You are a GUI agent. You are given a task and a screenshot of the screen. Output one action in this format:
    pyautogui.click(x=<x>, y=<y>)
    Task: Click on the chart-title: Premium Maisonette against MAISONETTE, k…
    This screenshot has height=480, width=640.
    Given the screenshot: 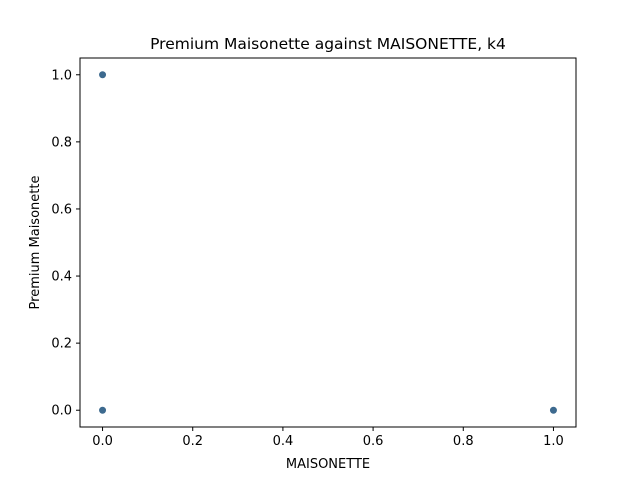 What is the action you would take?
    pyautogui.click(x=328, y=44)
    